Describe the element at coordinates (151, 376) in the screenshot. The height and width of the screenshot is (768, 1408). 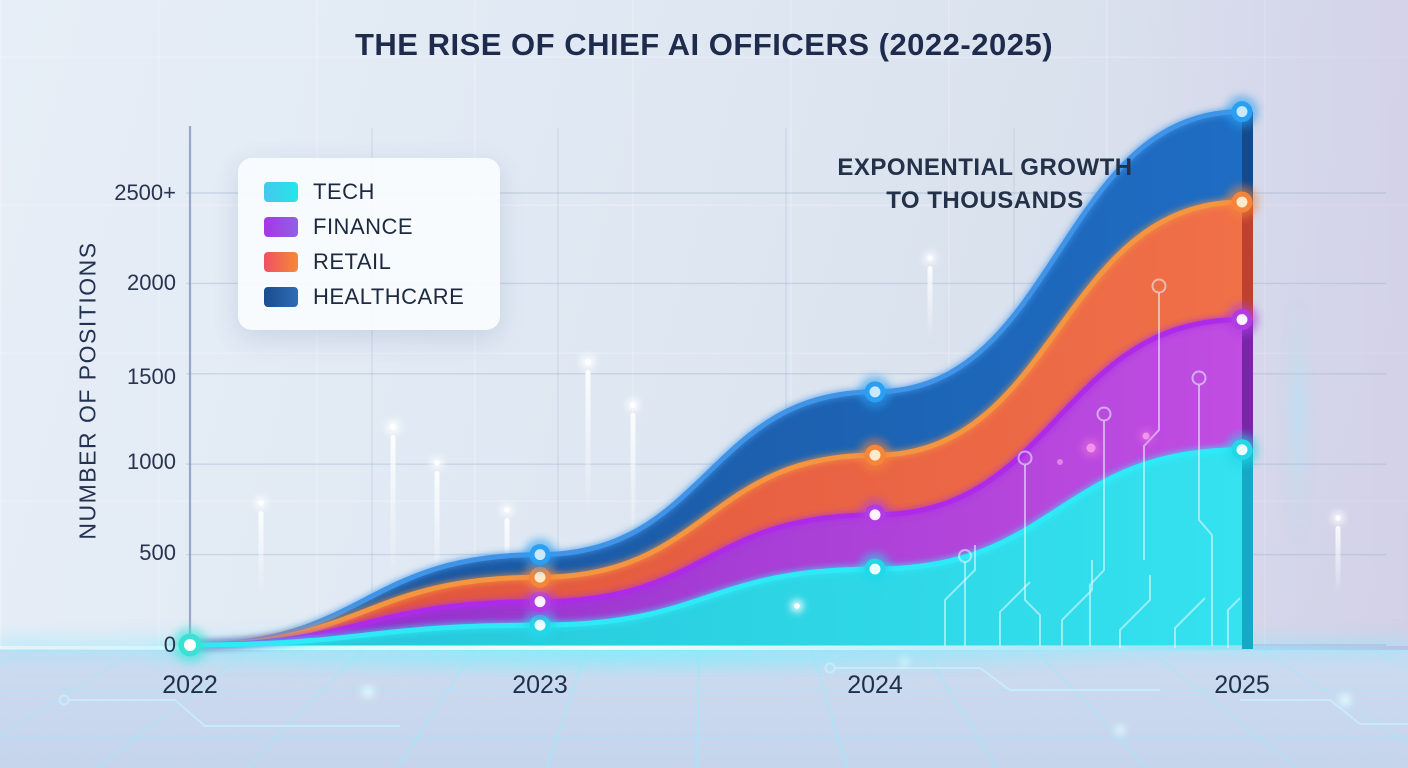
I see `y-tick-1500: 1500` at that location.